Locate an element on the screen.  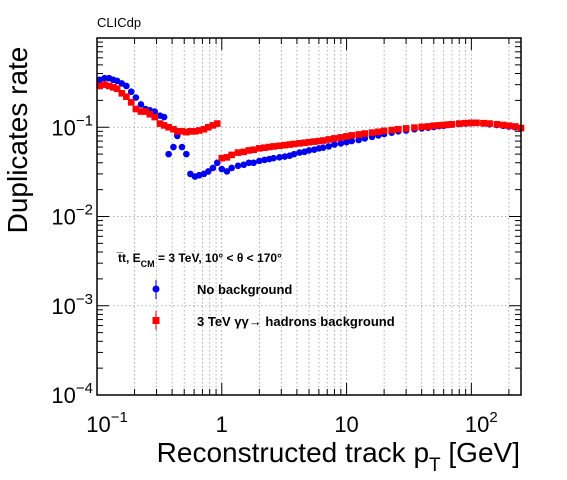
chart-title: CLICdp is located at coordinates (119, 22).